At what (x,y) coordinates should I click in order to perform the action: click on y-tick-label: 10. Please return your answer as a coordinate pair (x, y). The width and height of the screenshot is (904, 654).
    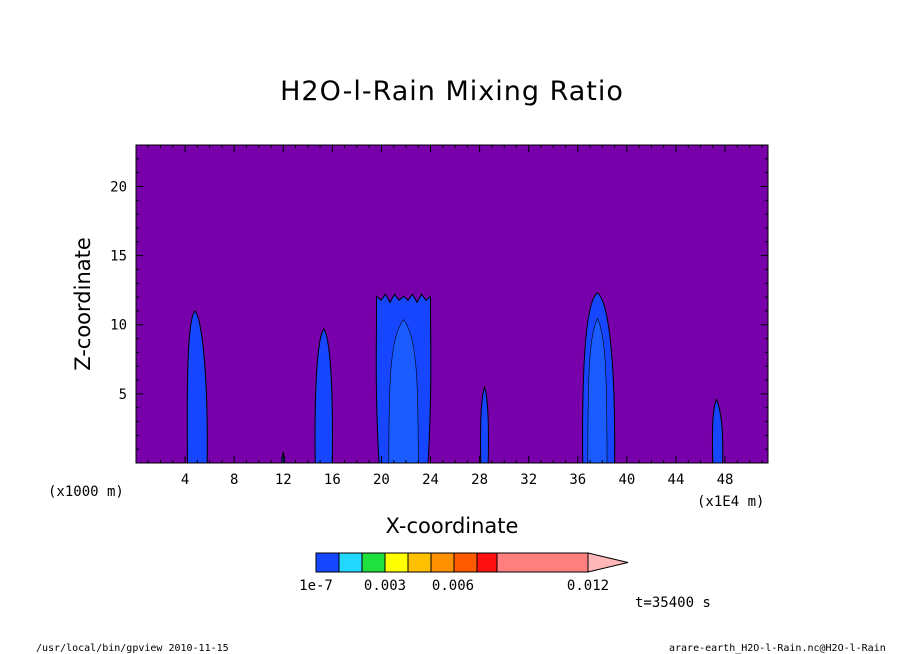
    Looking at the image, I should click on (118, 326).